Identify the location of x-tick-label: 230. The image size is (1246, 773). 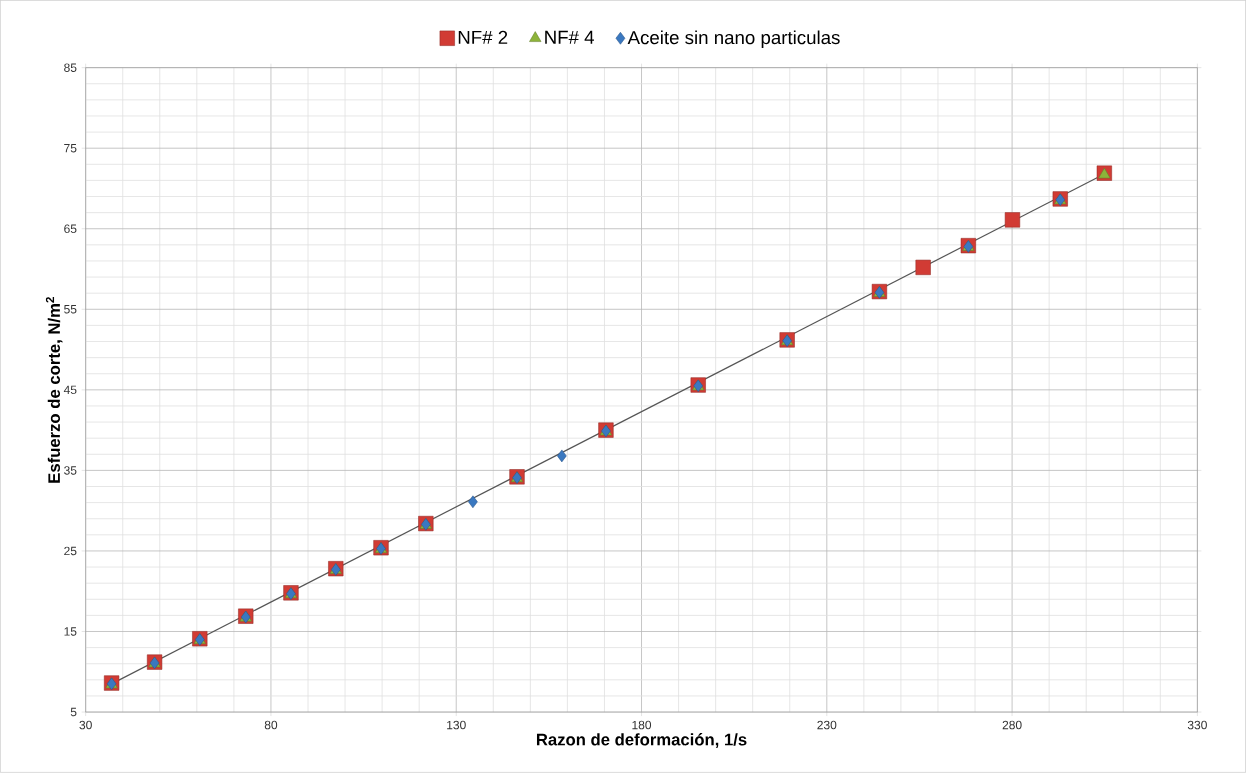
(827, 725).